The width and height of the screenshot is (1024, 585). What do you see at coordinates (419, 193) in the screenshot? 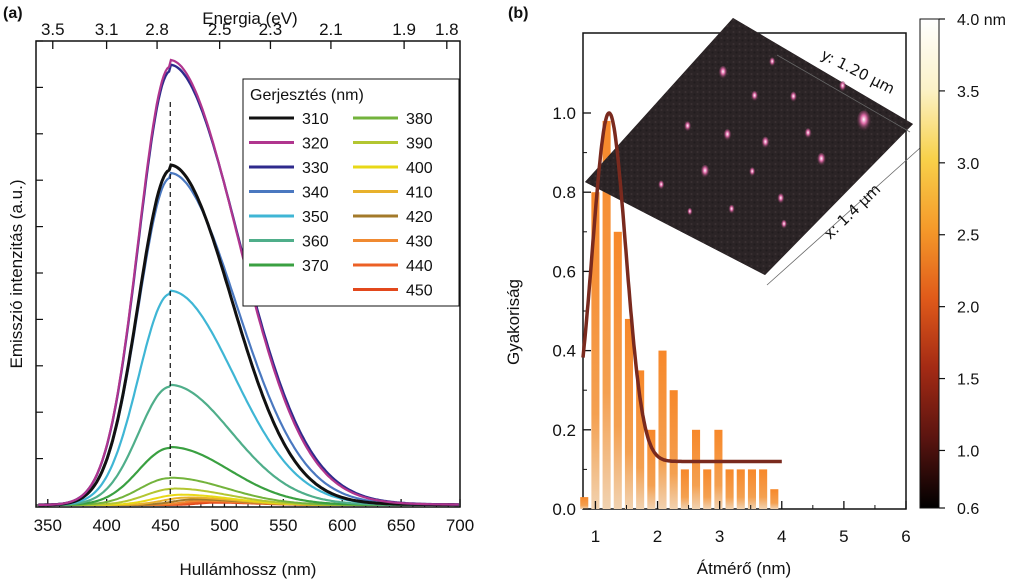
I see `legend-label: 410` at bounding box center [419, 193].